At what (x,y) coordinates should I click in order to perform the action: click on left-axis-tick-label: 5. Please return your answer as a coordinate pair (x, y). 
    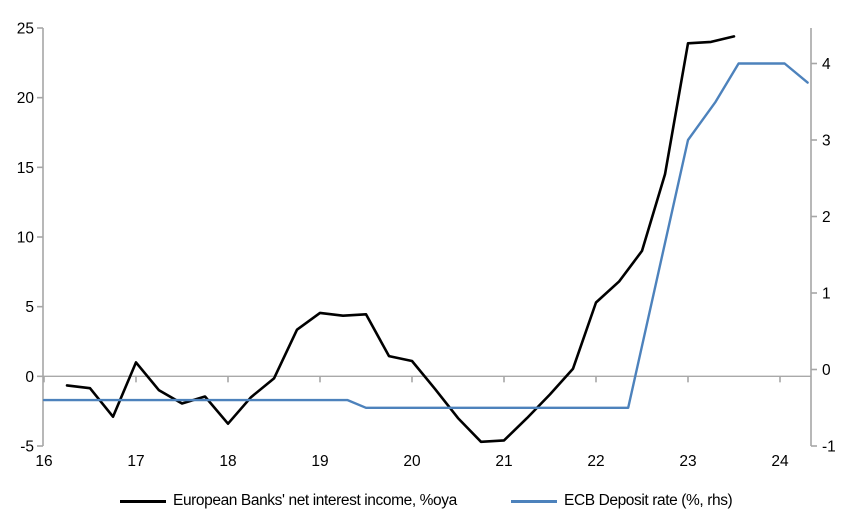
    Looking at the image, I should click on (29, 307).